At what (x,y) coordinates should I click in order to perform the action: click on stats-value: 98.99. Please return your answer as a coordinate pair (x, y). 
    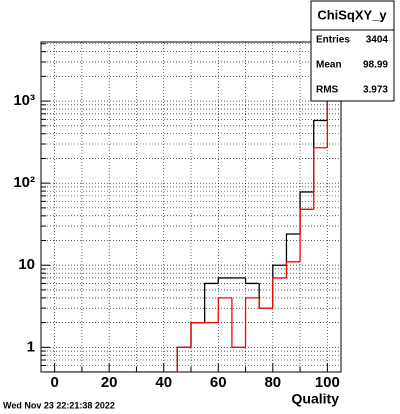
    Looking at the image, I should click on (375, 65).